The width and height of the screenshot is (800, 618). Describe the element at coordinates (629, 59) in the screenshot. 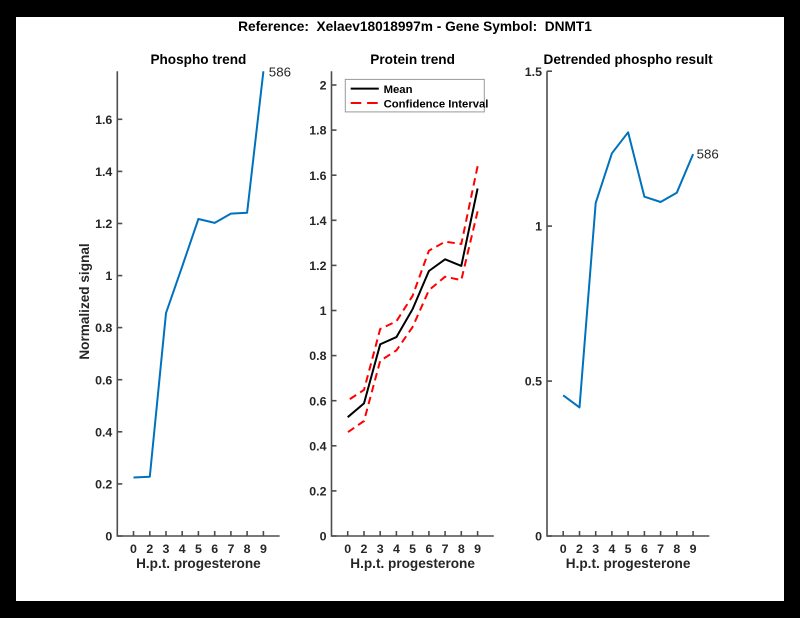

I see `svg-text: Detrended phospho result` at that location.